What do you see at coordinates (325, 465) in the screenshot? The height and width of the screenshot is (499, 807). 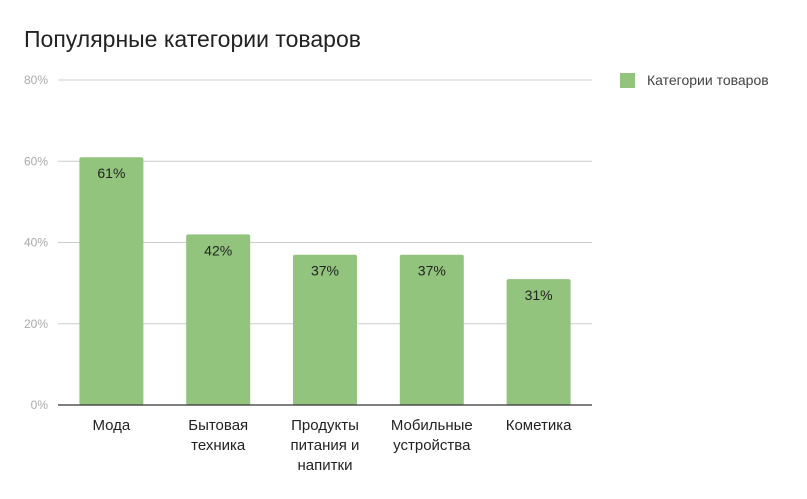 I see `x-tick-label: напитки` at bounding box center [325, 465].